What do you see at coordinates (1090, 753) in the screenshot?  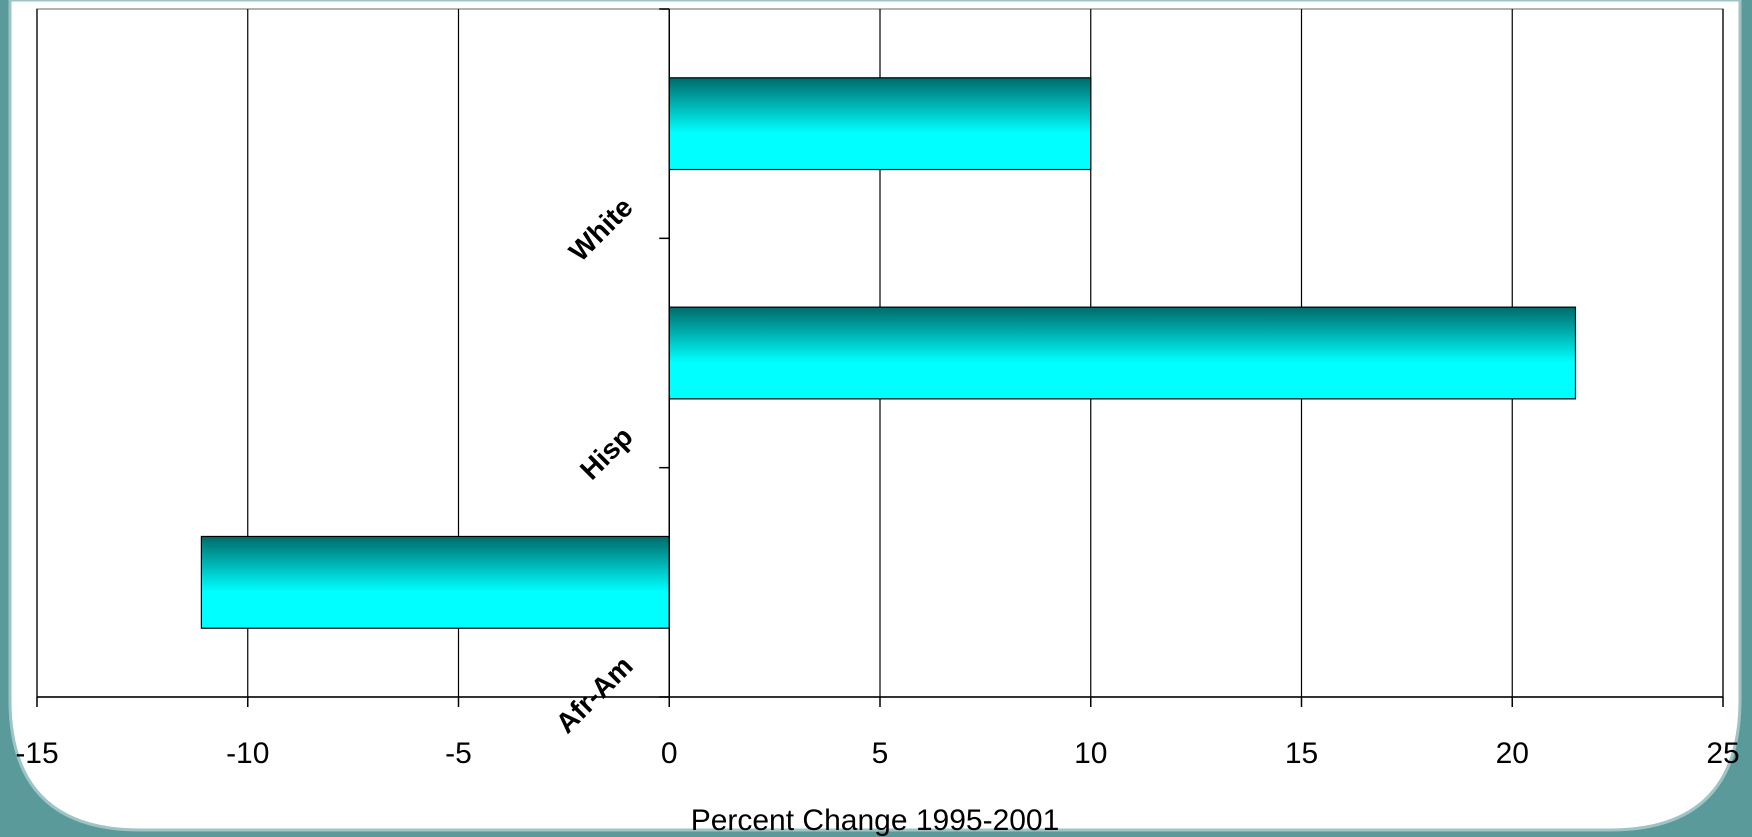 I see `x-tick-label: 10` at bounding box center [1090, 753].